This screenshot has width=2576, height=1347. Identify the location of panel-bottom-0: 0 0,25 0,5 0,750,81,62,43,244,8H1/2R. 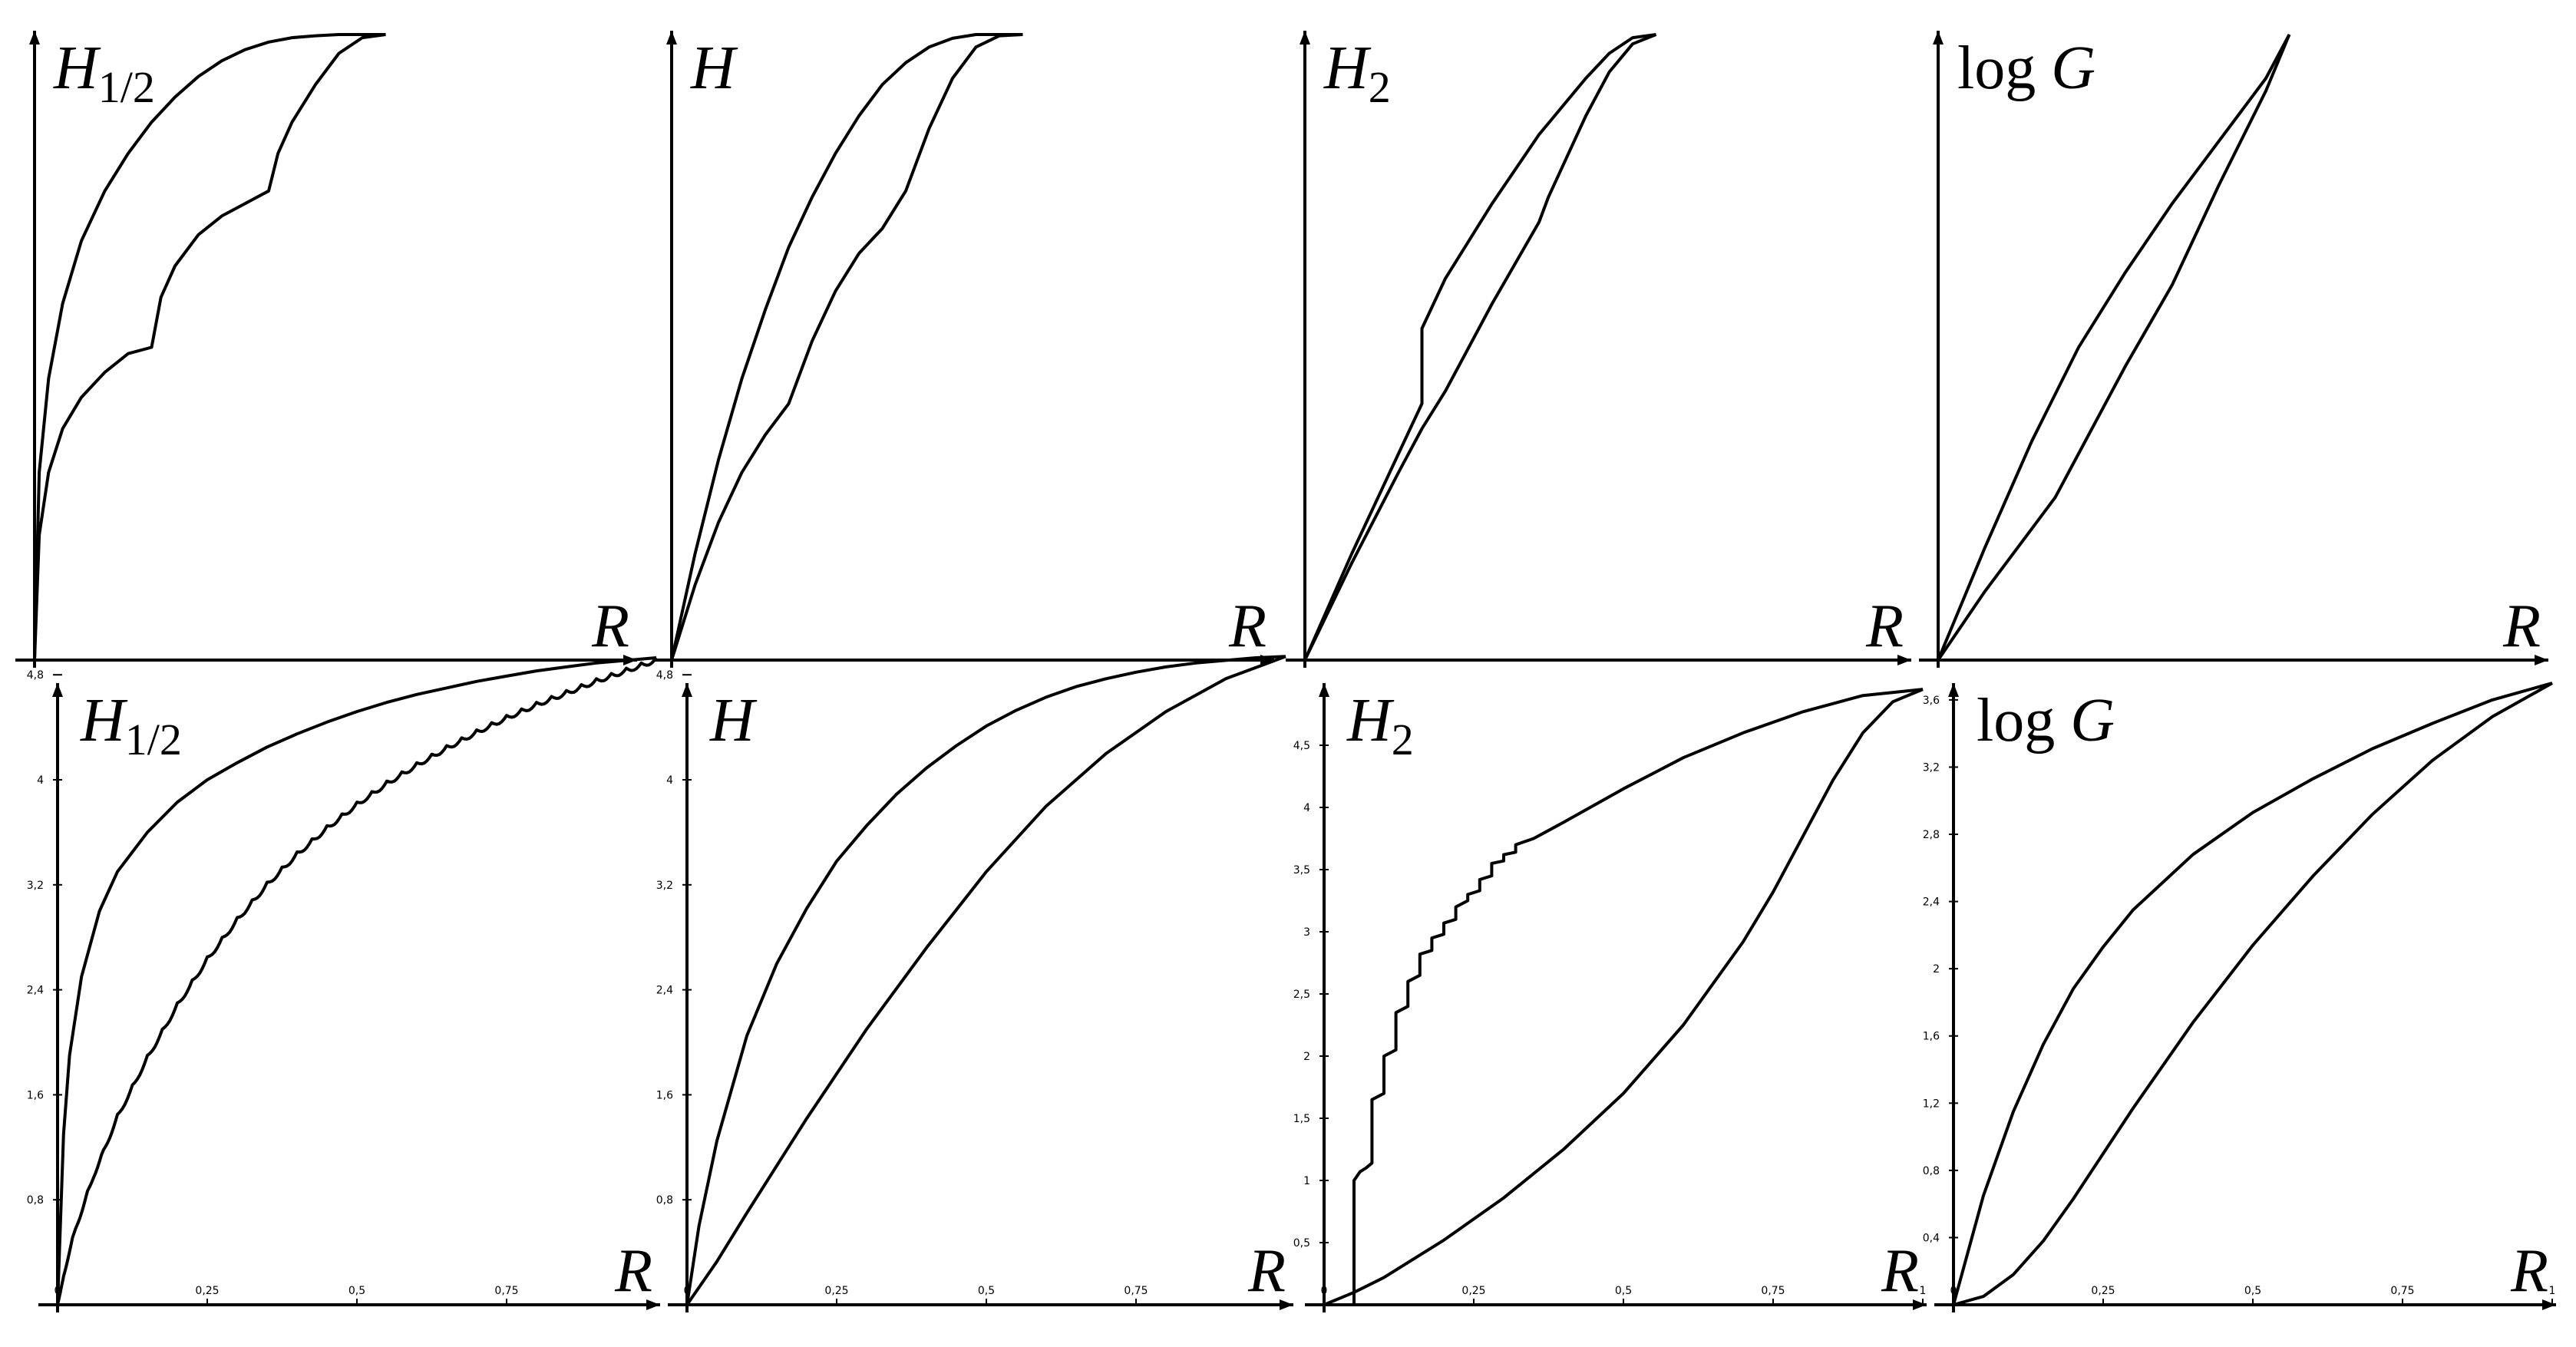
(343, 984).